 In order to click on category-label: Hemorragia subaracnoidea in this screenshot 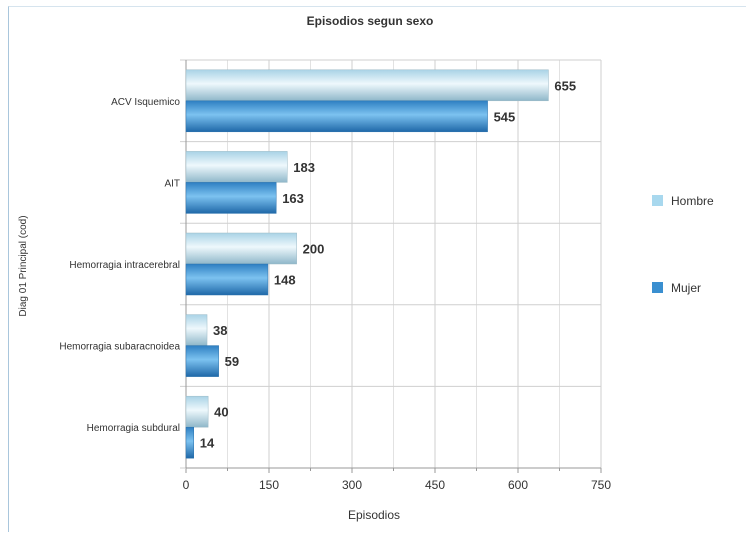, I will do `click(119, 347)`.